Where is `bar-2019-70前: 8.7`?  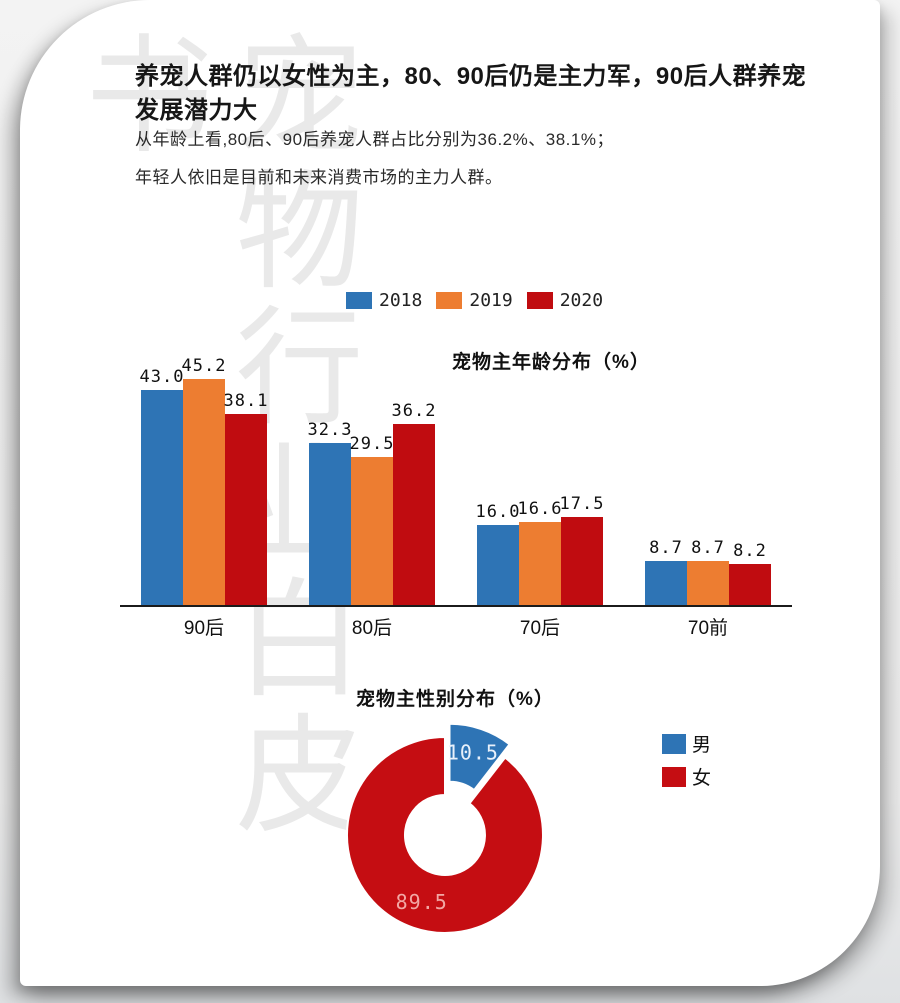
bar-2019-70前: 8.7 is located at coordinates (708, 571).